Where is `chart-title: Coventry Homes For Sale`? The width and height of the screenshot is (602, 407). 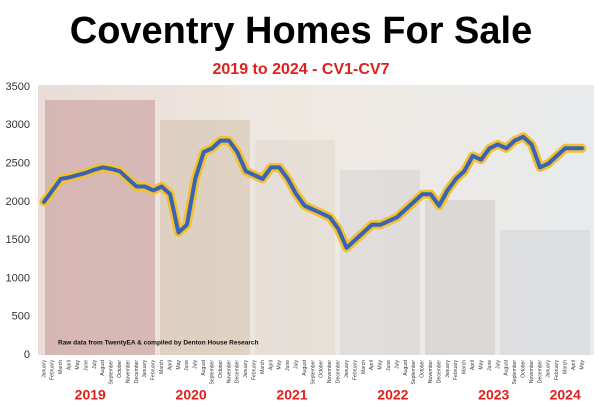
chart-title: Coventry Homes For Sale is located at coordinates (301, 31).